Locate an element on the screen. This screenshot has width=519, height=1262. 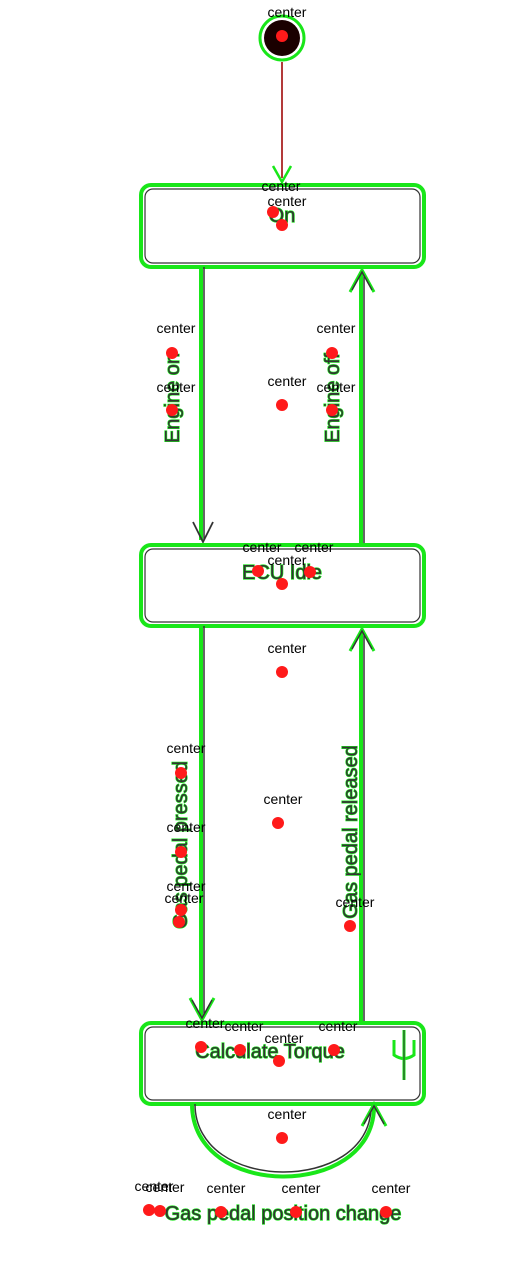
initial-arrowhead is located at coordinates (282, 175).